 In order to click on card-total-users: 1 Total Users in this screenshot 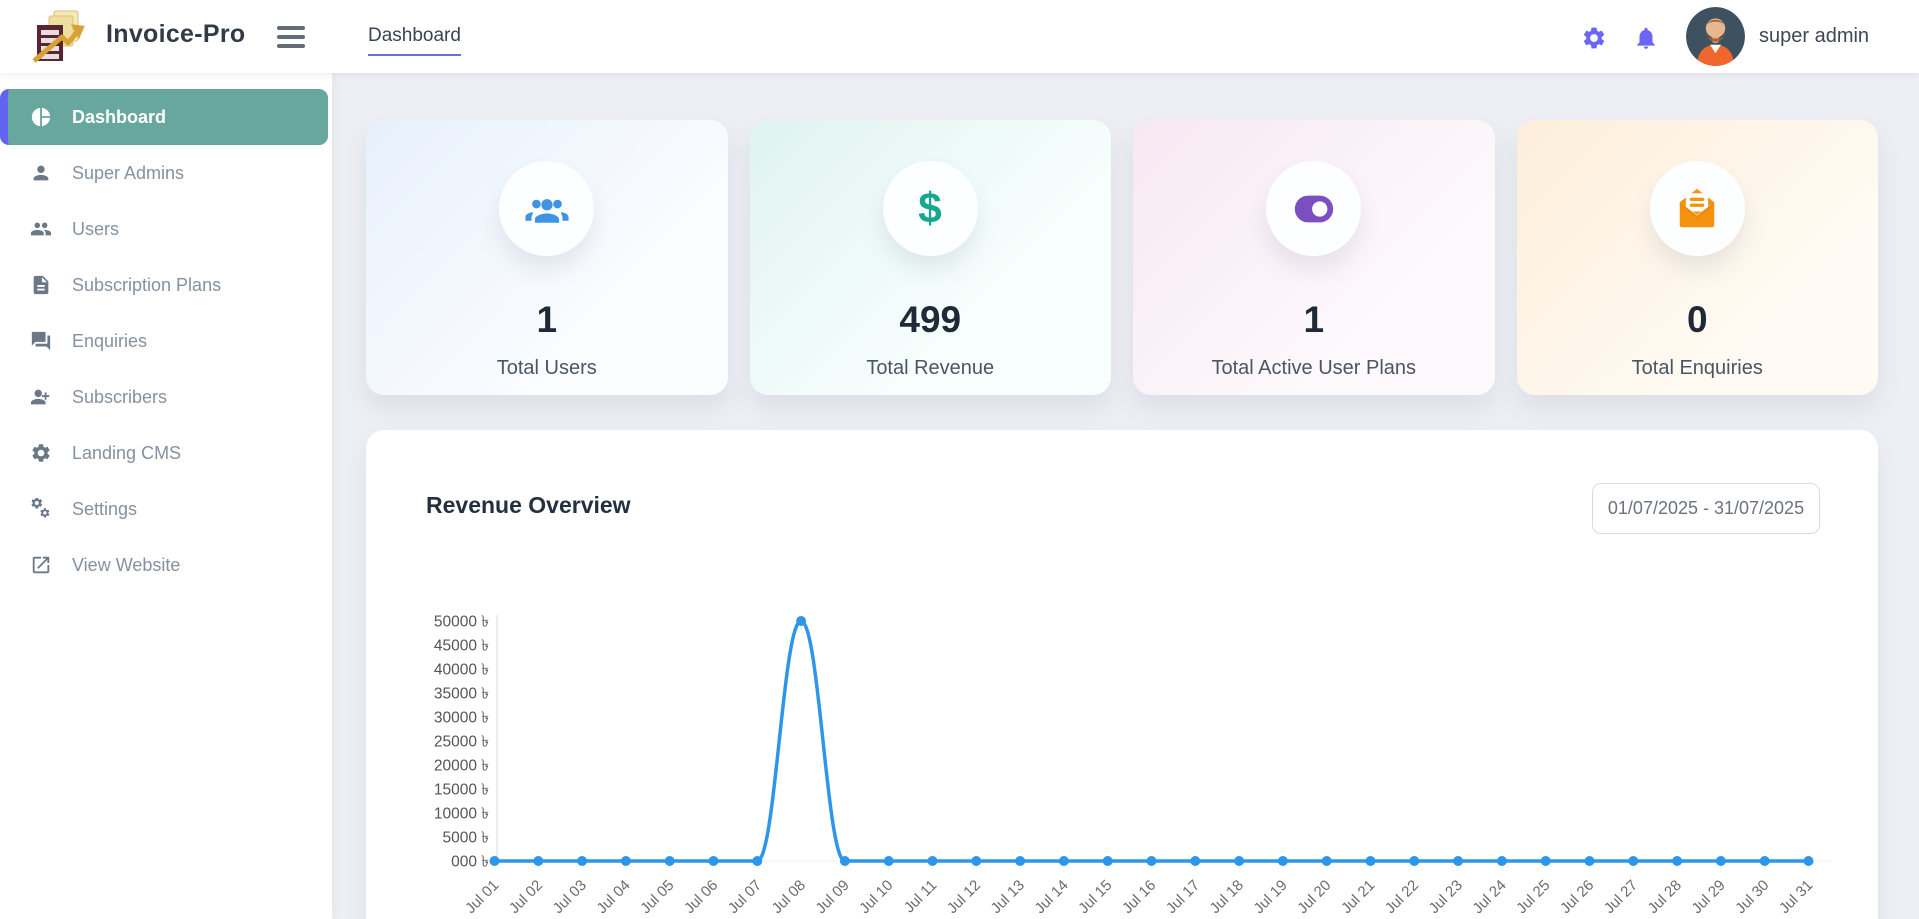, I will do `click(547, 257)`.